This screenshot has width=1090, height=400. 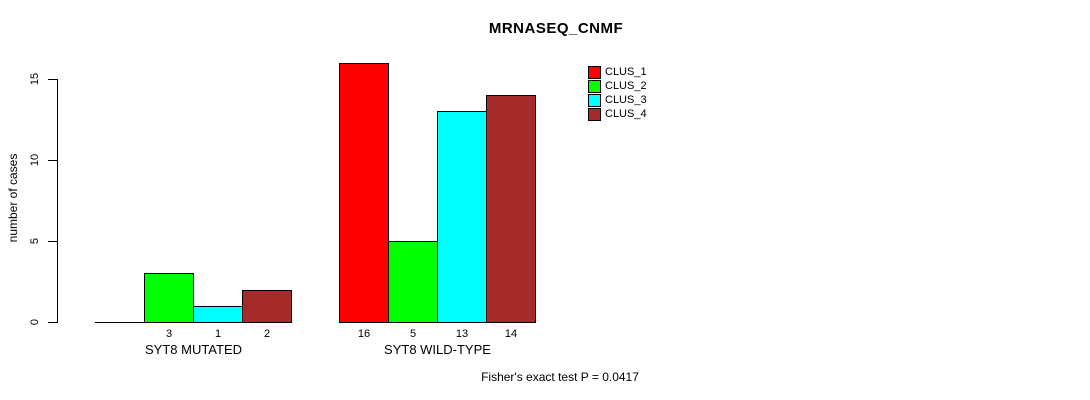 I want to click on bar-clus-1-syt8-mutated-zero, so click(x=120, y=322).